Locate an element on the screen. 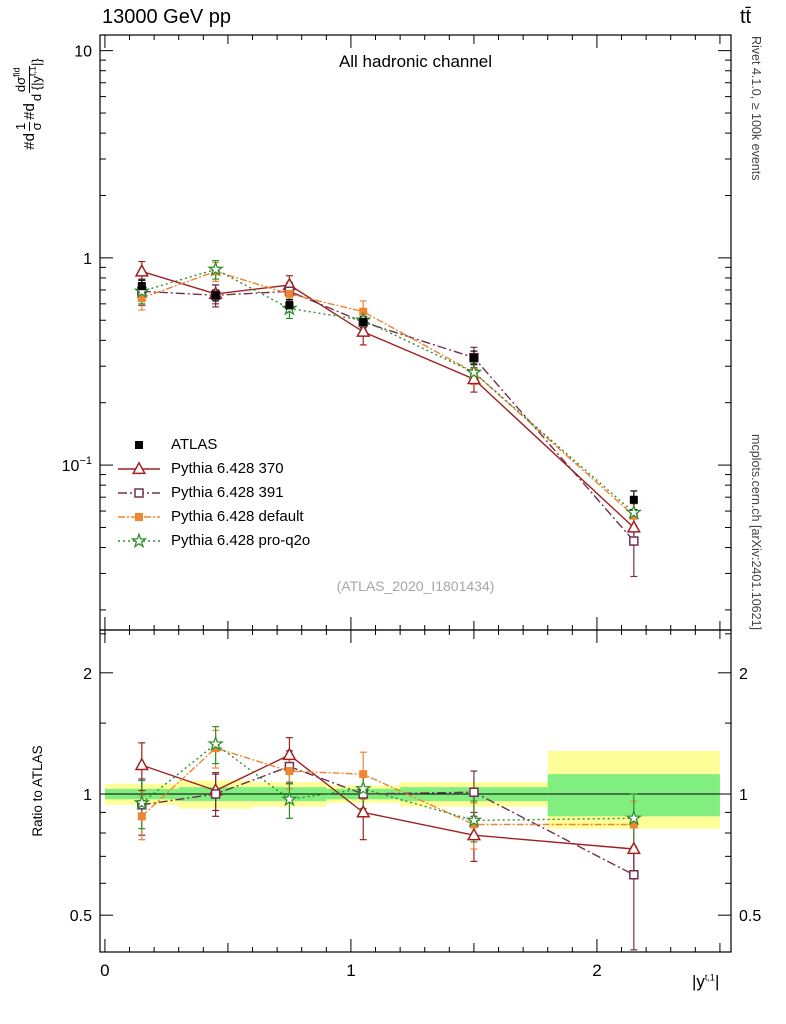 This screenshot has height=1024, width=786. x-axis-label: |yt,1| is located at coordinates (706, 981).